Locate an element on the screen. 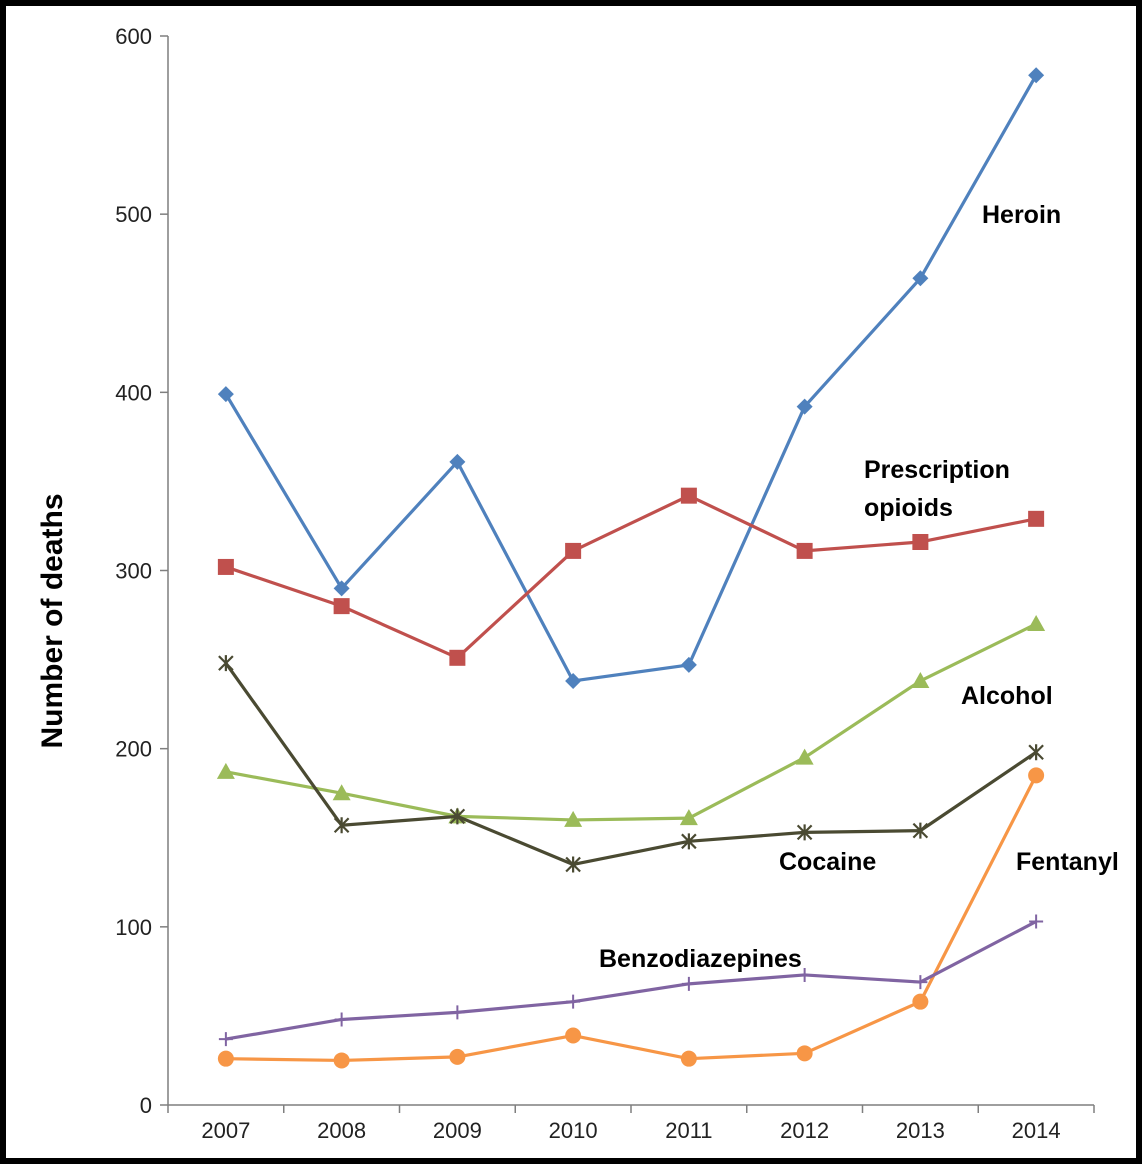 This screenshot has width=1142, height=1164. series-line-benzodiazepines is located at coordinates (631, 980).